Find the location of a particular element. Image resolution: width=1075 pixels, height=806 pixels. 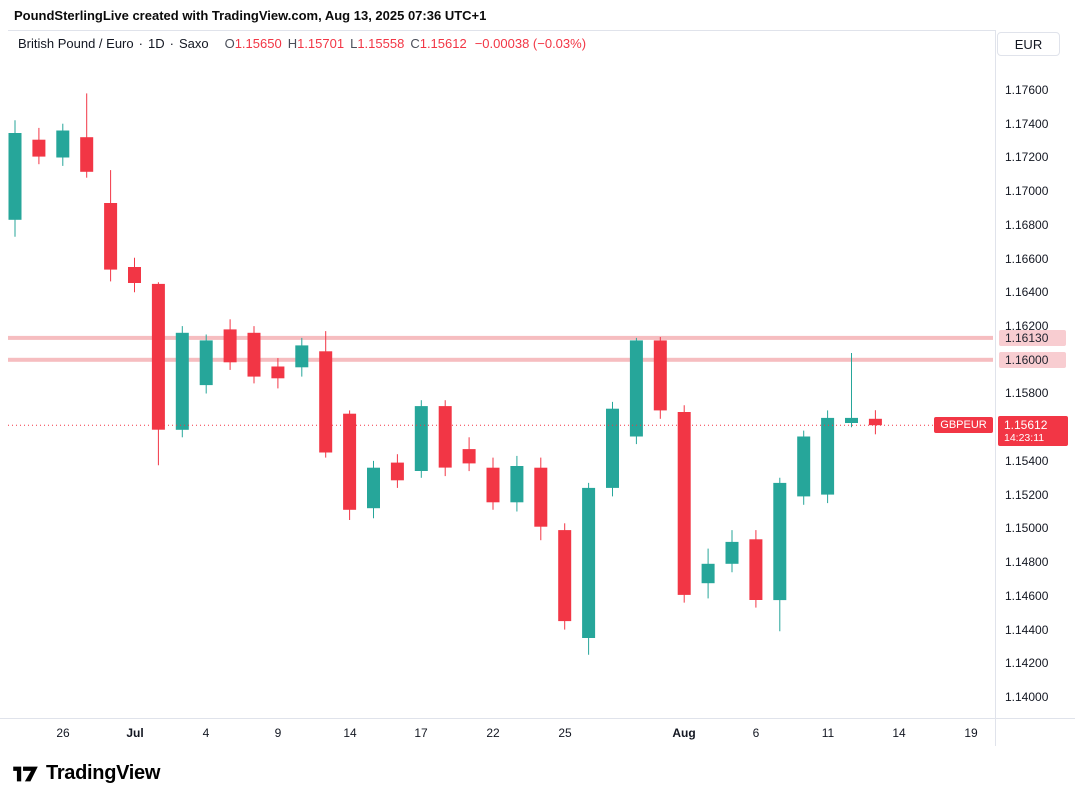

time-tick-label: Jul is located at coordinates (135, 733).